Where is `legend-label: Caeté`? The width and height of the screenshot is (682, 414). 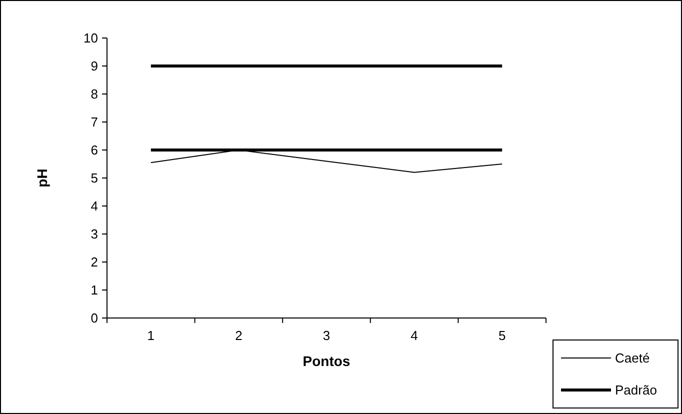
legend-label: Caeté is located at coordinates (632, 358).